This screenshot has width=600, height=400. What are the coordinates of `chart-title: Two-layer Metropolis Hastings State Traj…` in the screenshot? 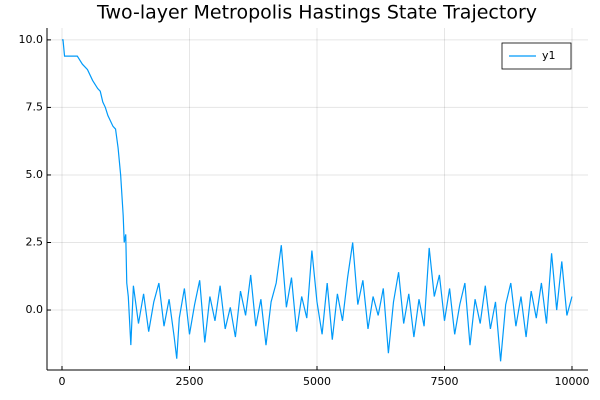 It's located at (316, 13).